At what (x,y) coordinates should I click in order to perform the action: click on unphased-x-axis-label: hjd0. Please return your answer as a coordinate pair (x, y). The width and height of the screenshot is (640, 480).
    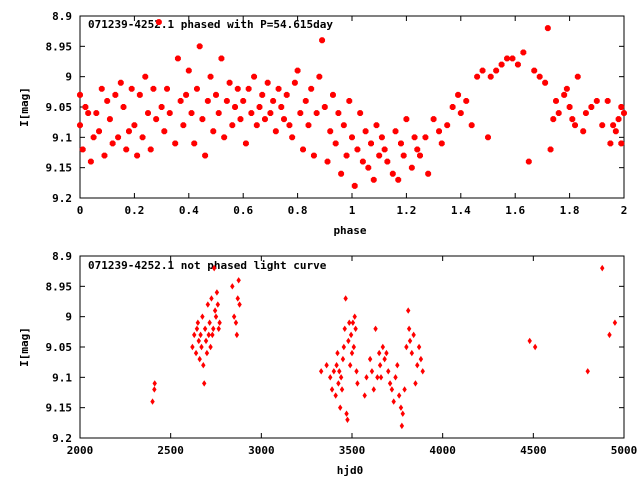
    Looking at the image, I should click on (350, 470).